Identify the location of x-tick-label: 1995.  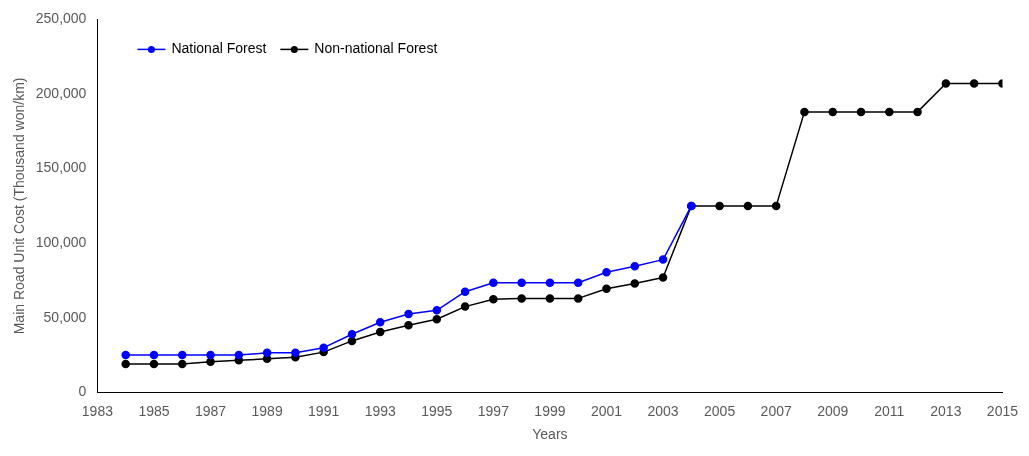
(437, 410).